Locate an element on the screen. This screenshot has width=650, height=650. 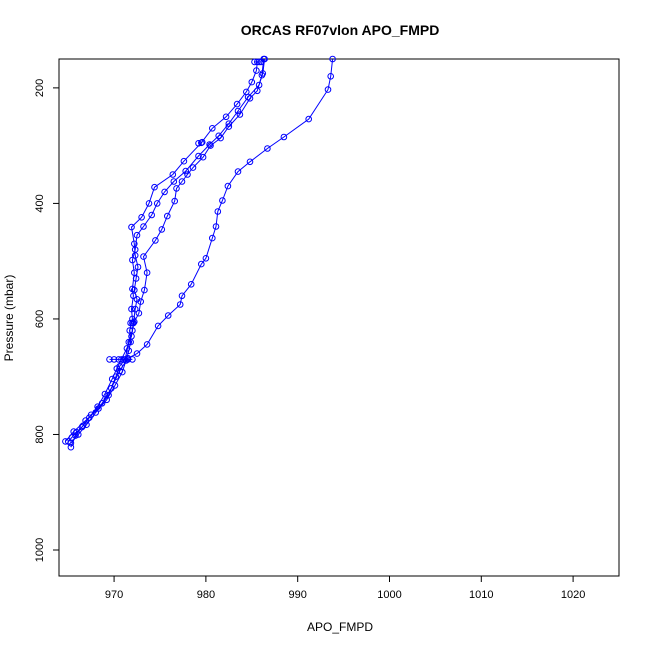
x-tick-label: 1010 is located at coordinates (481, 595).